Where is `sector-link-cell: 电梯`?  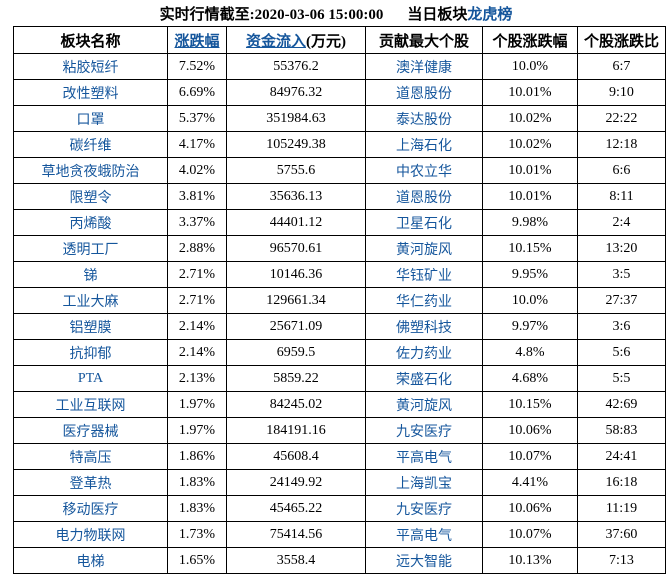 sector-link-cell: 电梯 is located at coordinates (90, 560).